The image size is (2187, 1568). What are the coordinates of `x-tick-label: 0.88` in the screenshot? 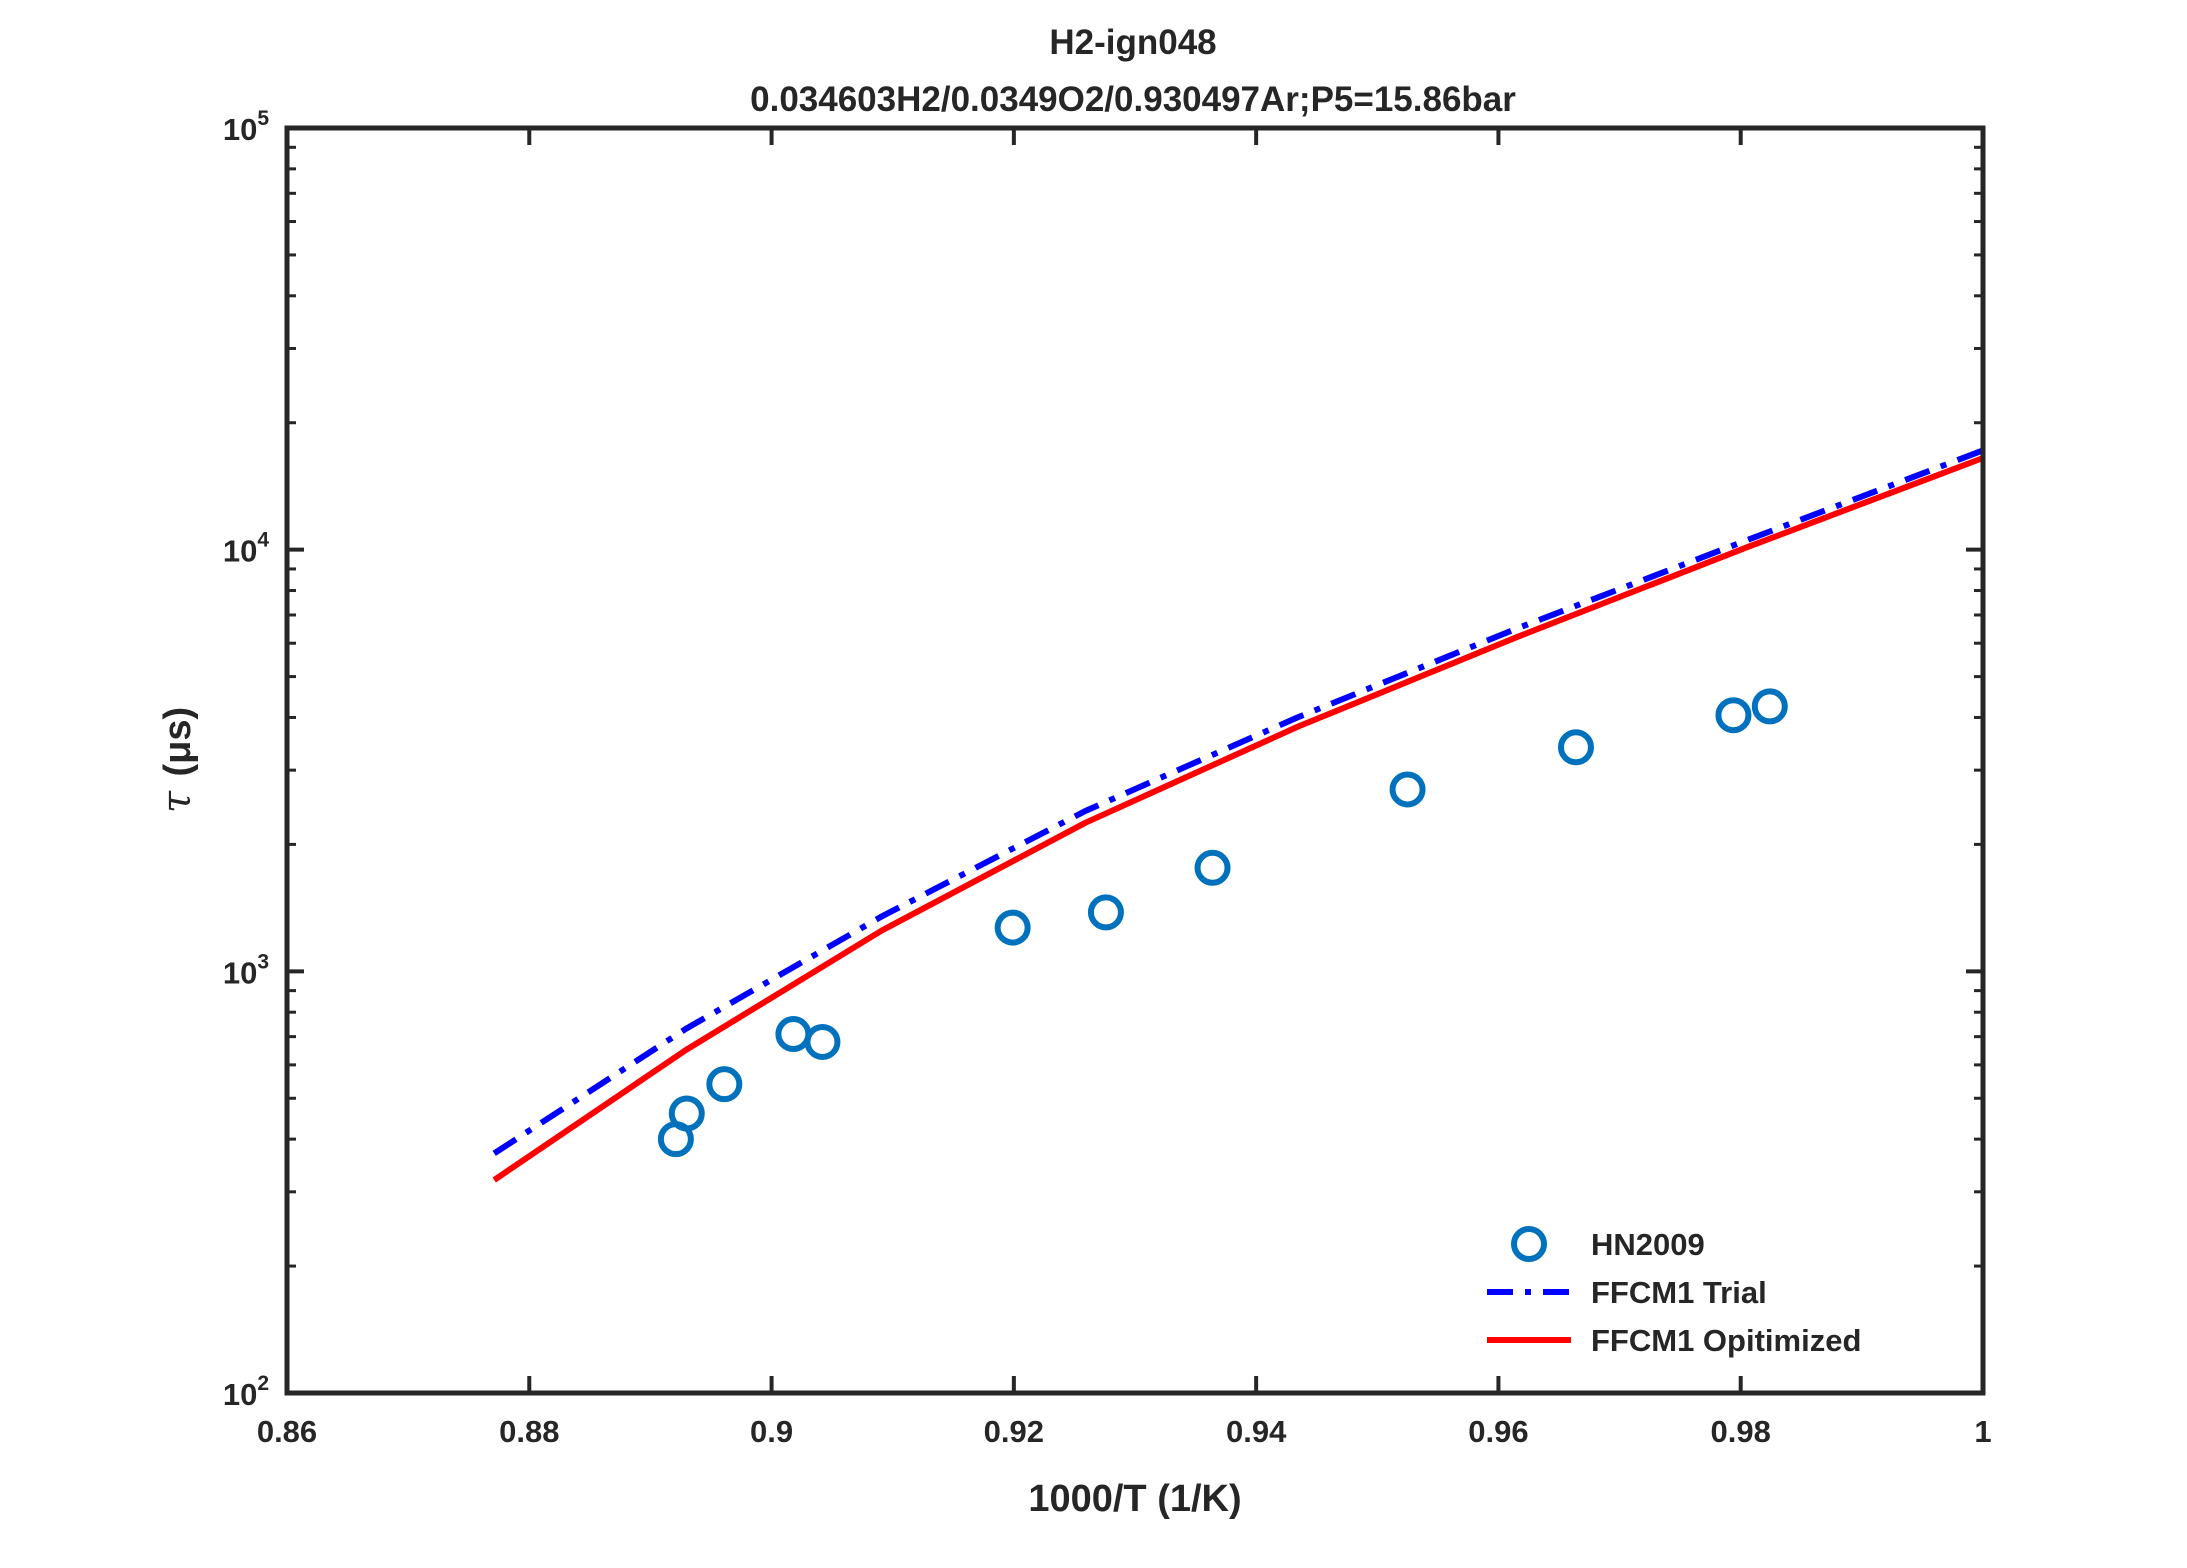 It's located at (529, 1431).